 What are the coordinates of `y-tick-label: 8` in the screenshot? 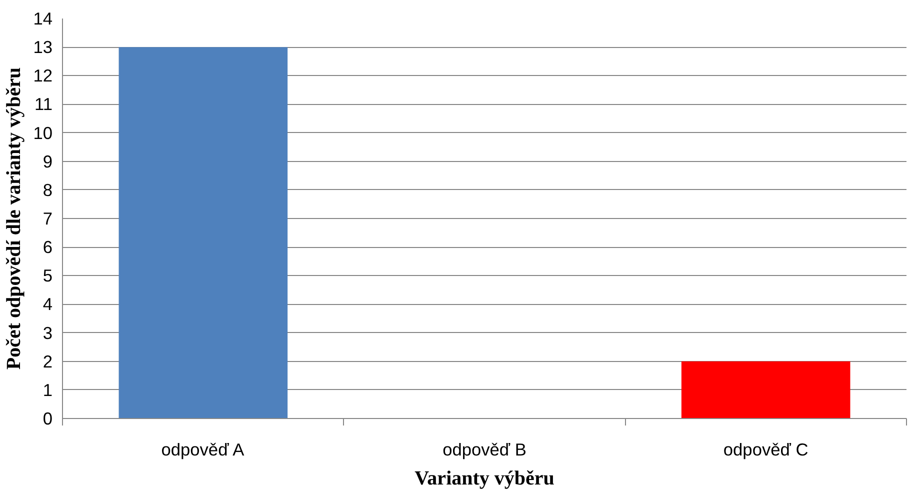 It's located at (47, 190).